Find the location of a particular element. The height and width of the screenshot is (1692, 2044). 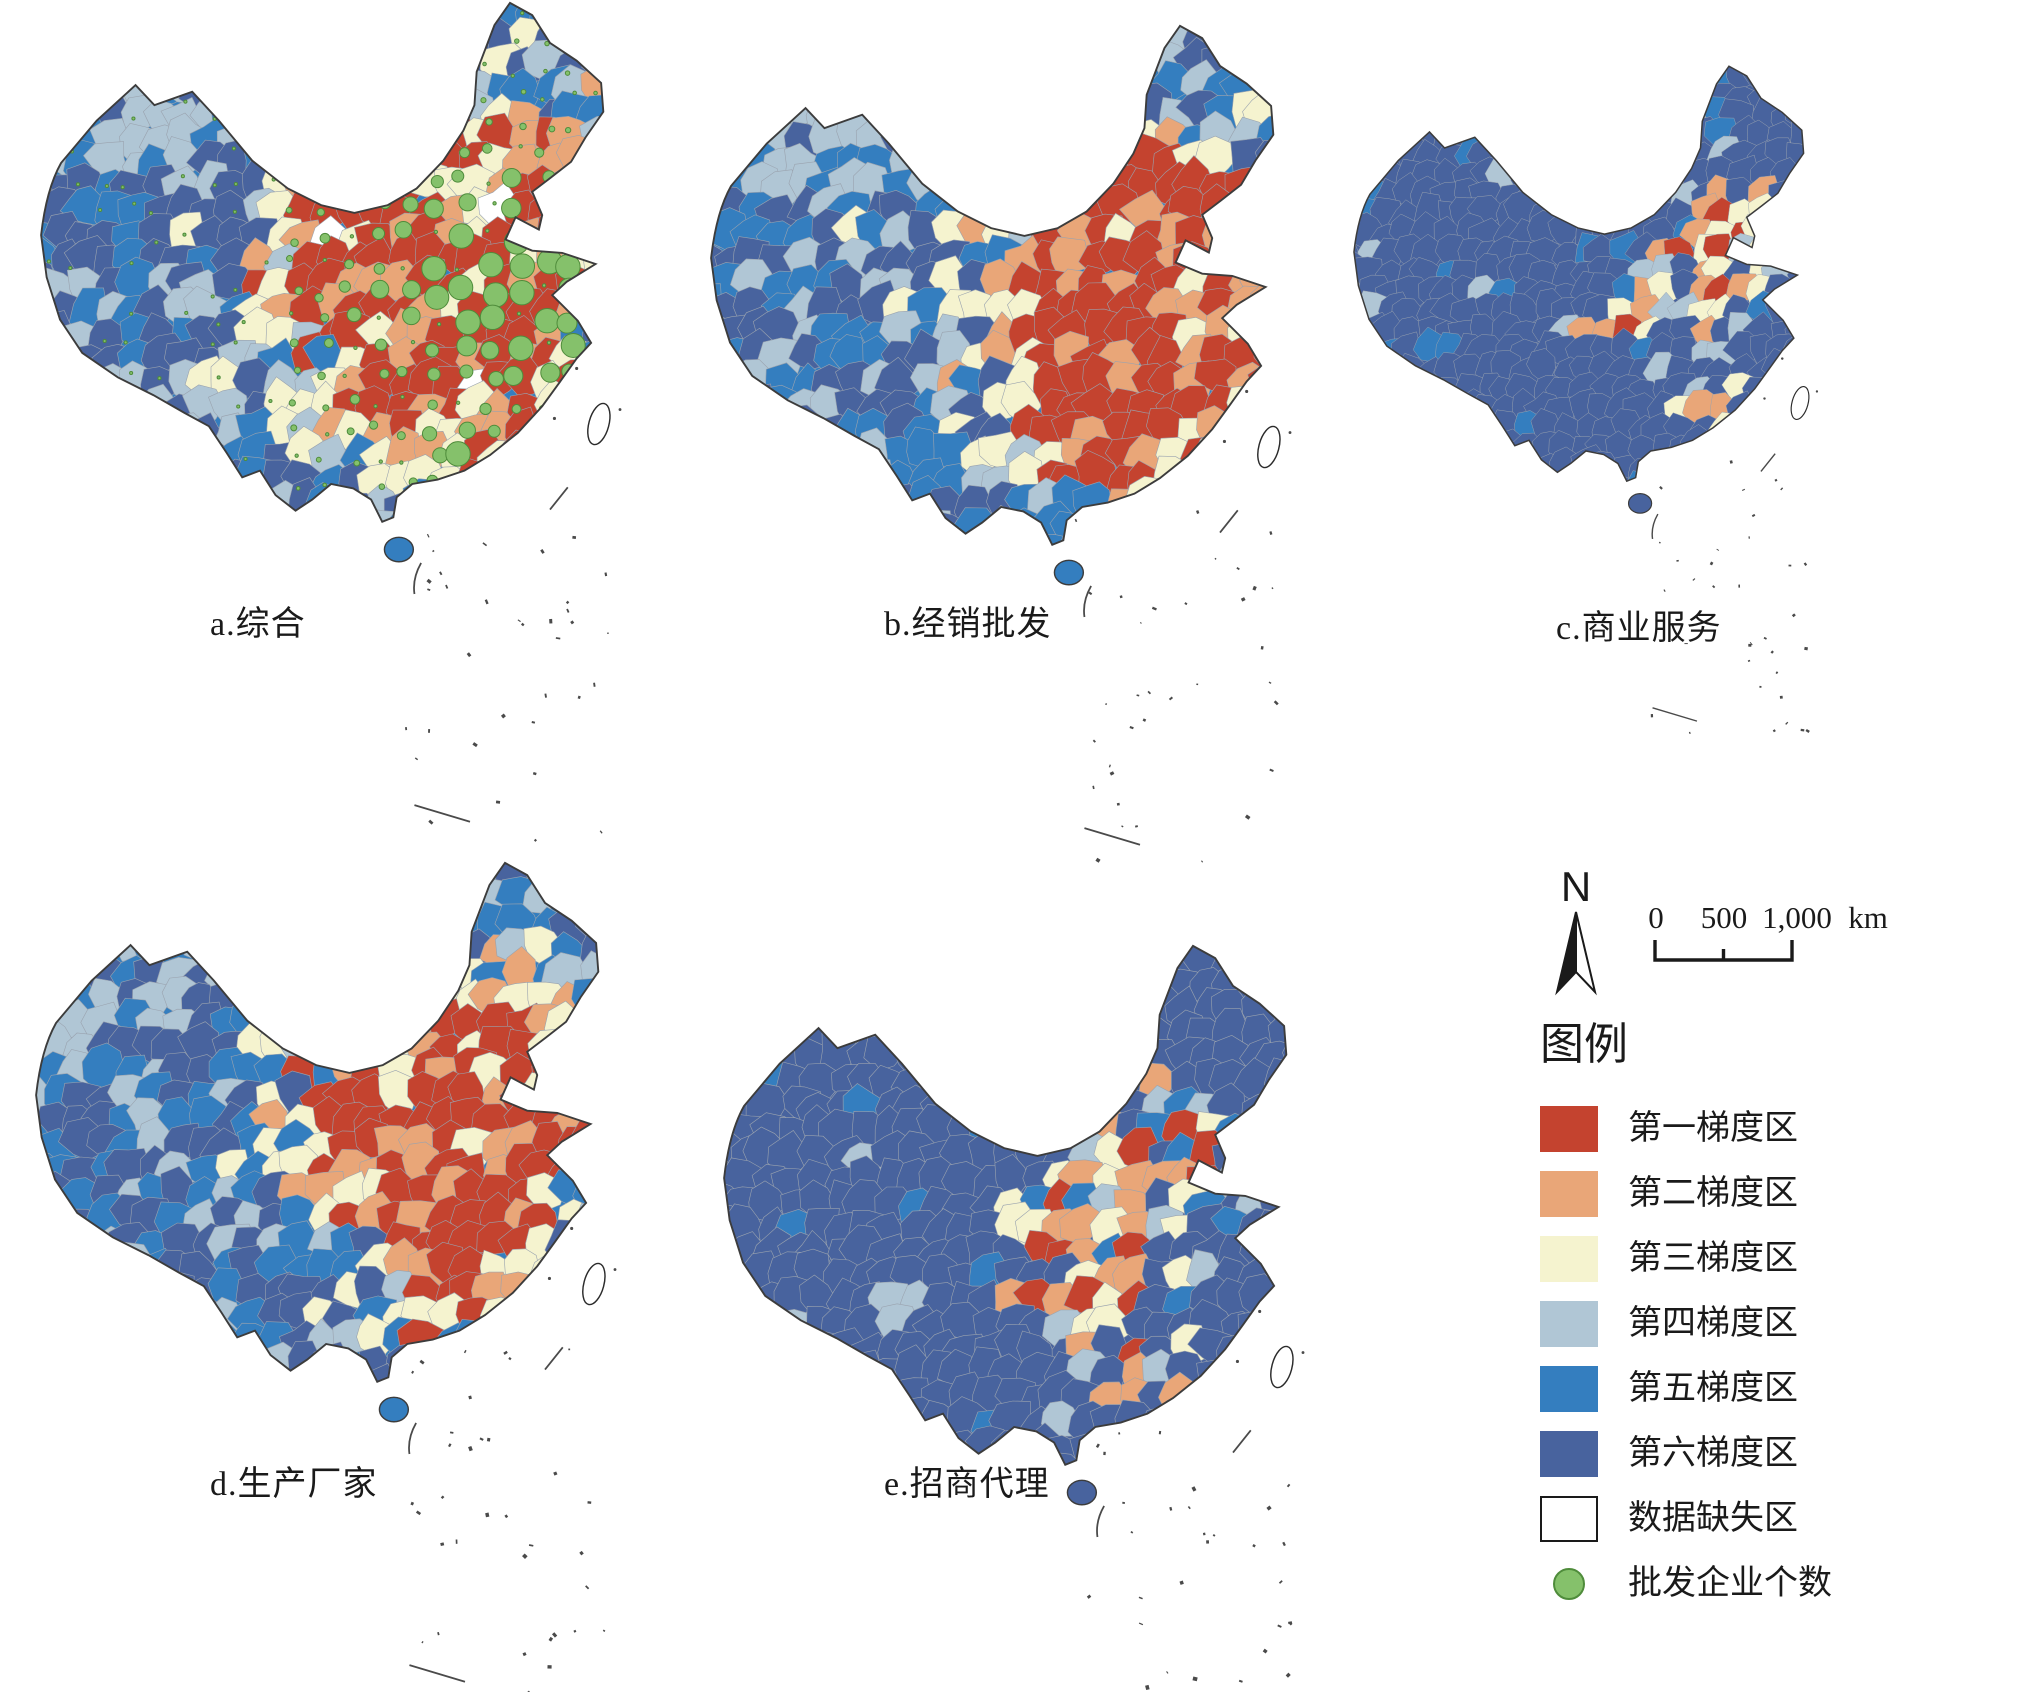

scale-bar-labels: 0 500 1,000 km is located at coordinates (1770, 918).